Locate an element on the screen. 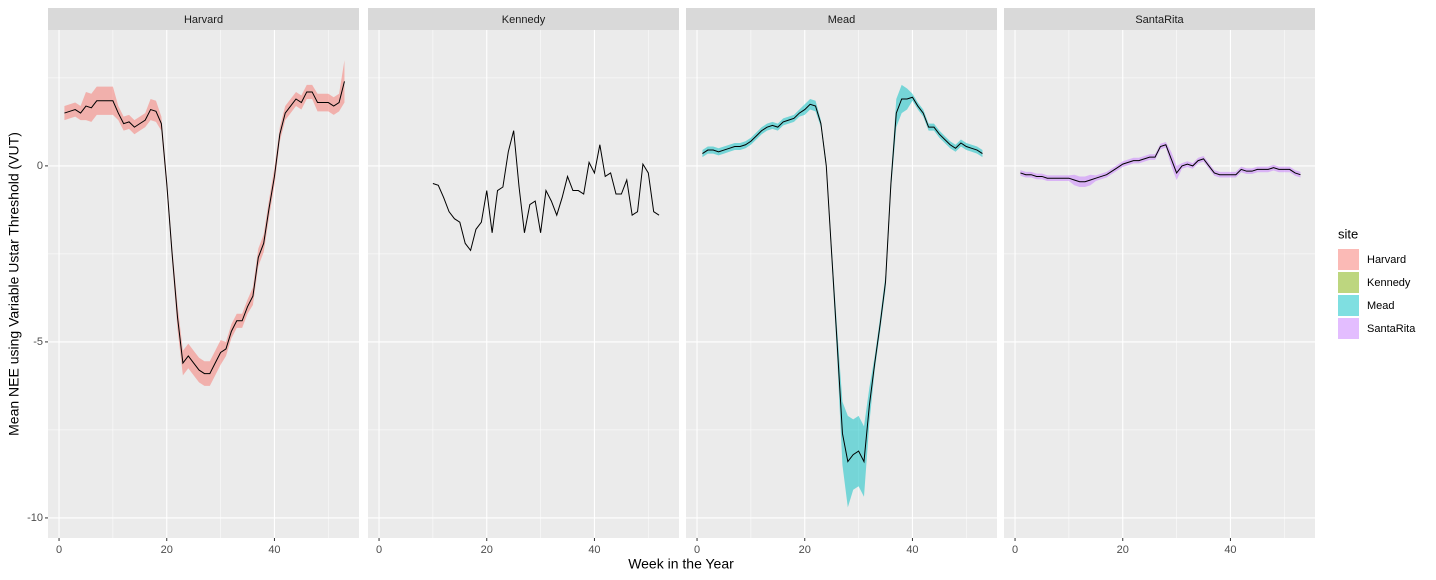 The height and width of the screenshot is (580, 1436). legend-label: SantaRita is located at coordinates (1391, 329).